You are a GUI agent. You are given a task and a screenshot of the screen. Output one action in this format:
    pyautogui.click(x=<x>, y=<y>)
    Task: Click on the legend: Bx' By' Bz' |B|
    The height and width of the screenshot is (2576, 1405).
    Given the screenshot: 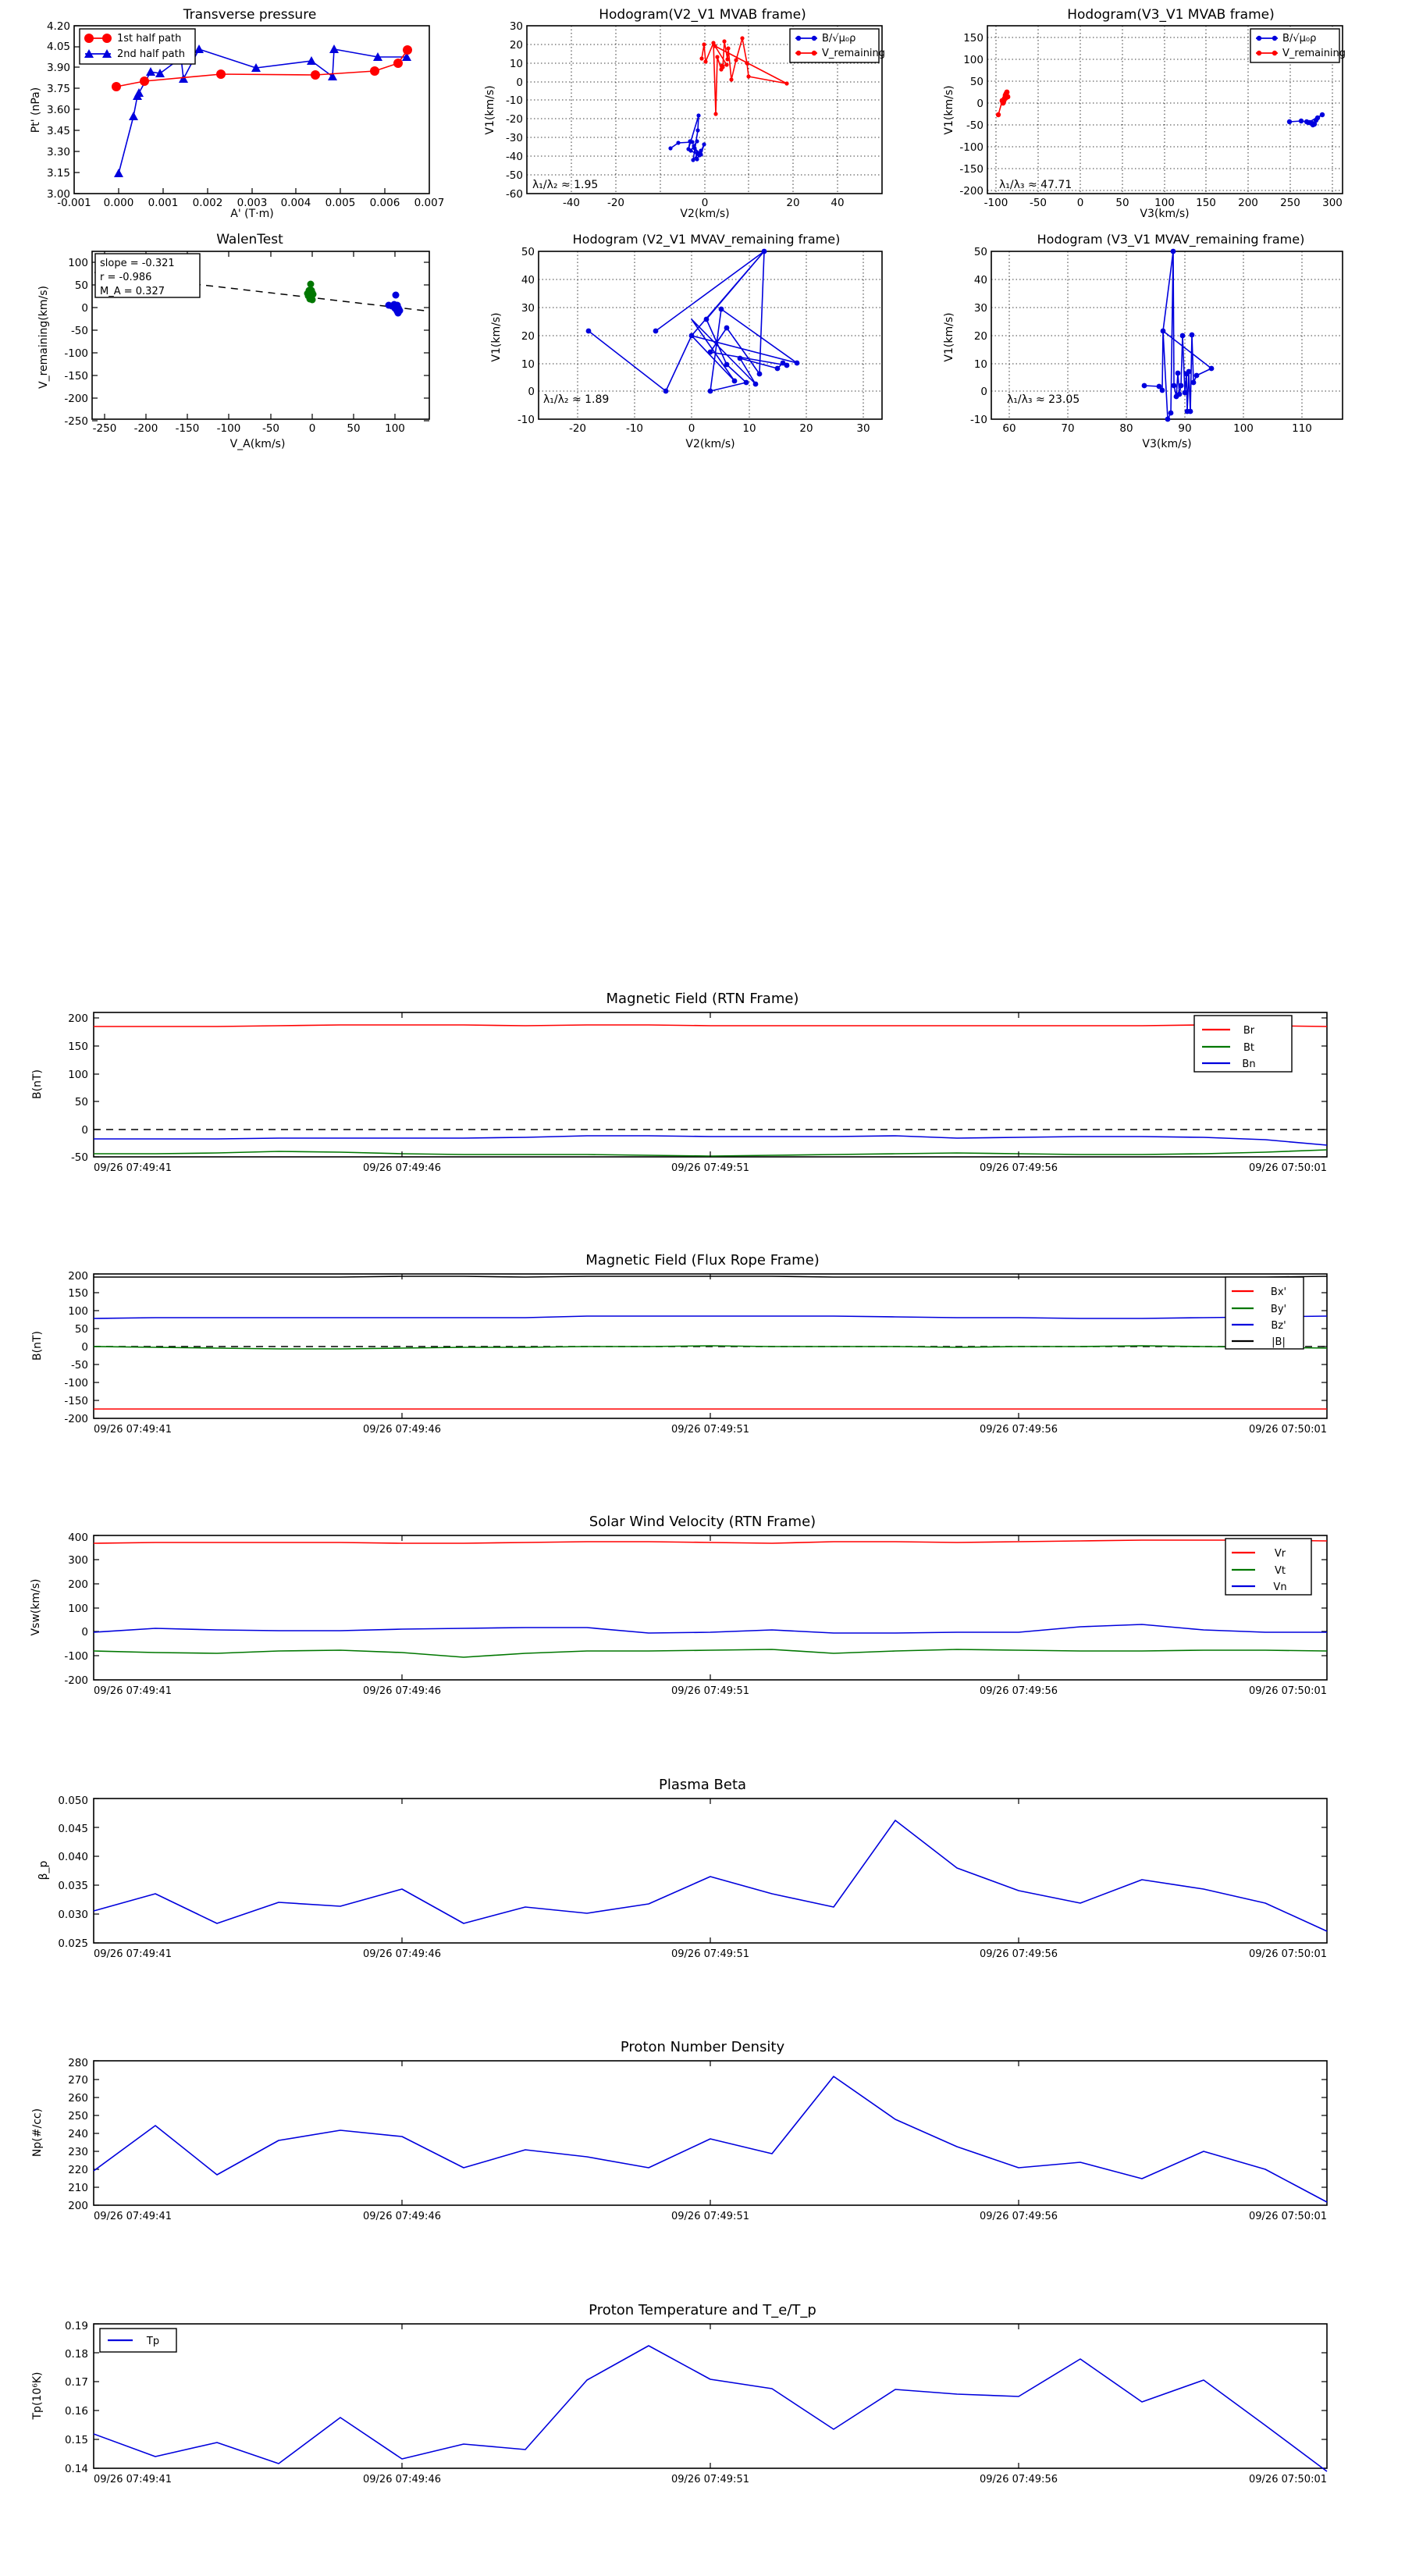 What is the action you would take?
    pyautogui.click(x=1265, y=1313)
    